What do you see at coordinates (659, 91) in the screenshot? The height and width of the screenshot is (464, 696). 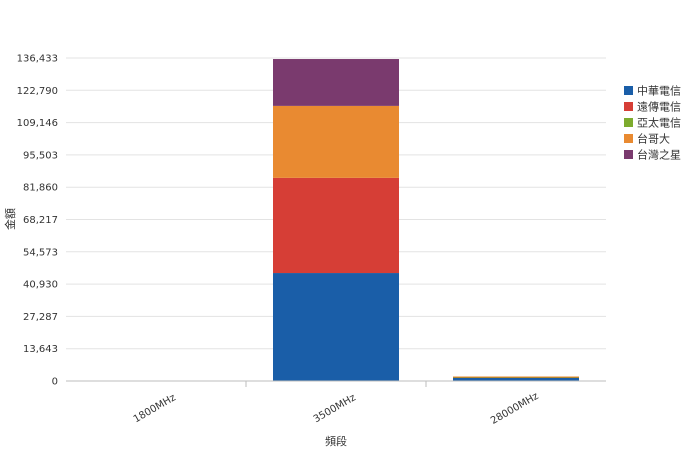 I see `legend-label: 中華電信` at bounding box center [659, 91].